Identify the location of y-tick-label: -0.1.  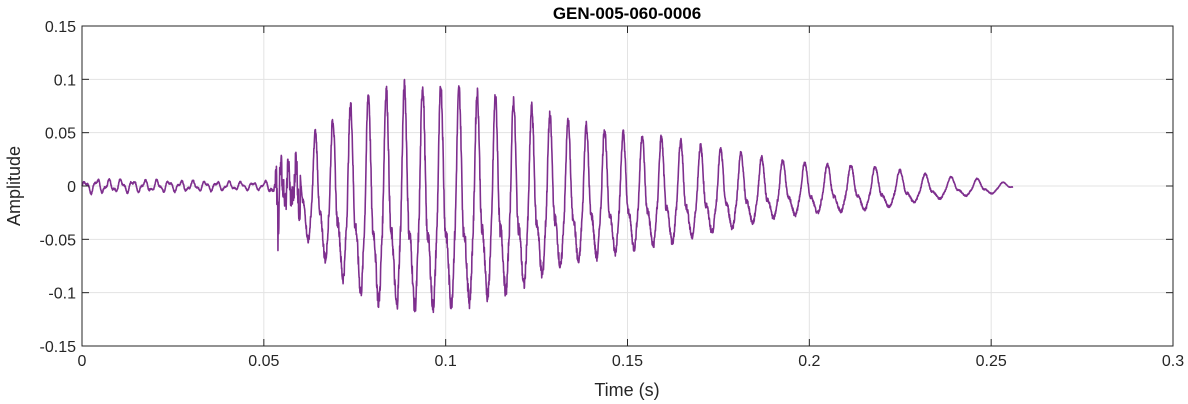
(62, 294).